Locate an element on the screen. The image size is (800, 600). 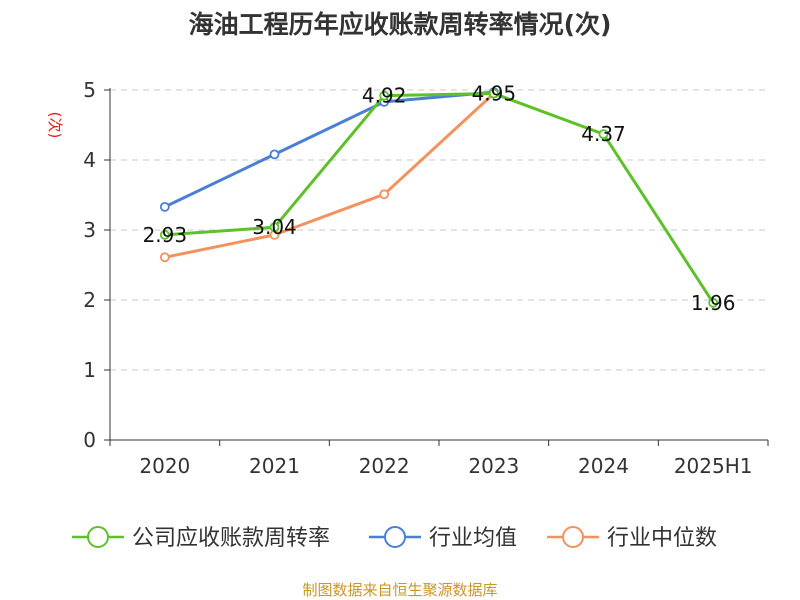
source-note: 制图数据来自恒生聚源数据库 is located at coordinates (399, 590).